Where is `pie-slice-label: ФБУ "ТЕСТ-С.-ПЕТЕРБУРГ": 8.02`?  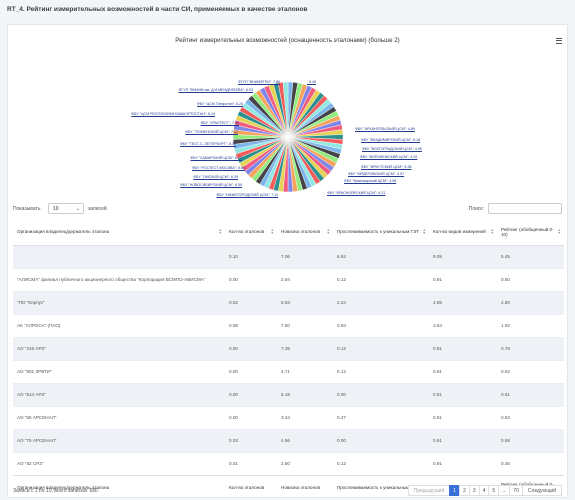
pie-slice-label: ФБУ "ТЕСТ-С.-ПЕТЕРБУРГ": 8.02 is located at coordinates (208, 144).